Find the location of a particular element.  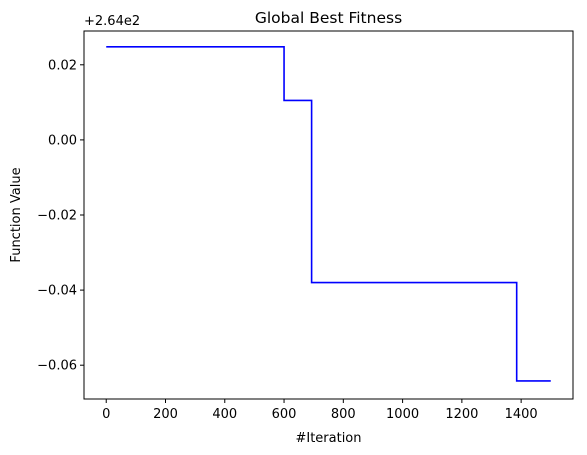

x-tick-label: 200 is located at coordinates (165, 414).